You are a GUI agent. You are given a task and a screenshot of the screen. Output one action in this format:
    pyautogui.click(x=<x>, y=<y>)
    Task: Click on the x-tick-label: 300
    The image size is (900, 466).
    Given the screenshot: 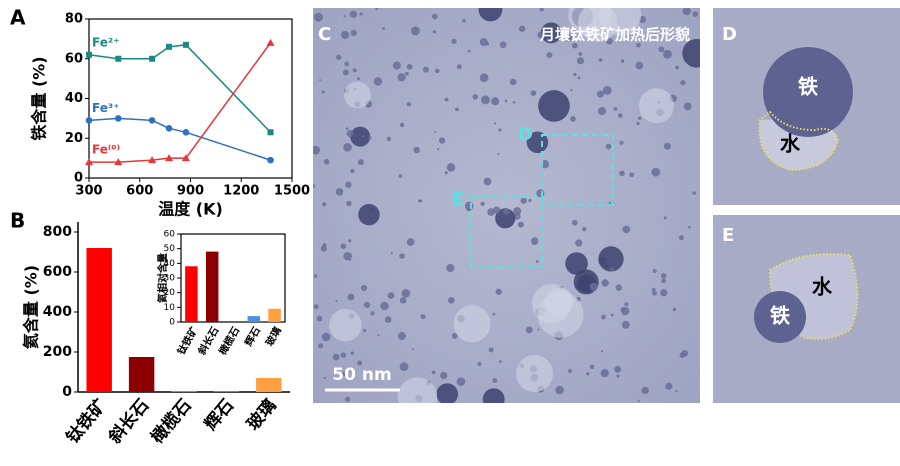 What is the action you would take?
    pyautogui.click(x=88, y=191)
    